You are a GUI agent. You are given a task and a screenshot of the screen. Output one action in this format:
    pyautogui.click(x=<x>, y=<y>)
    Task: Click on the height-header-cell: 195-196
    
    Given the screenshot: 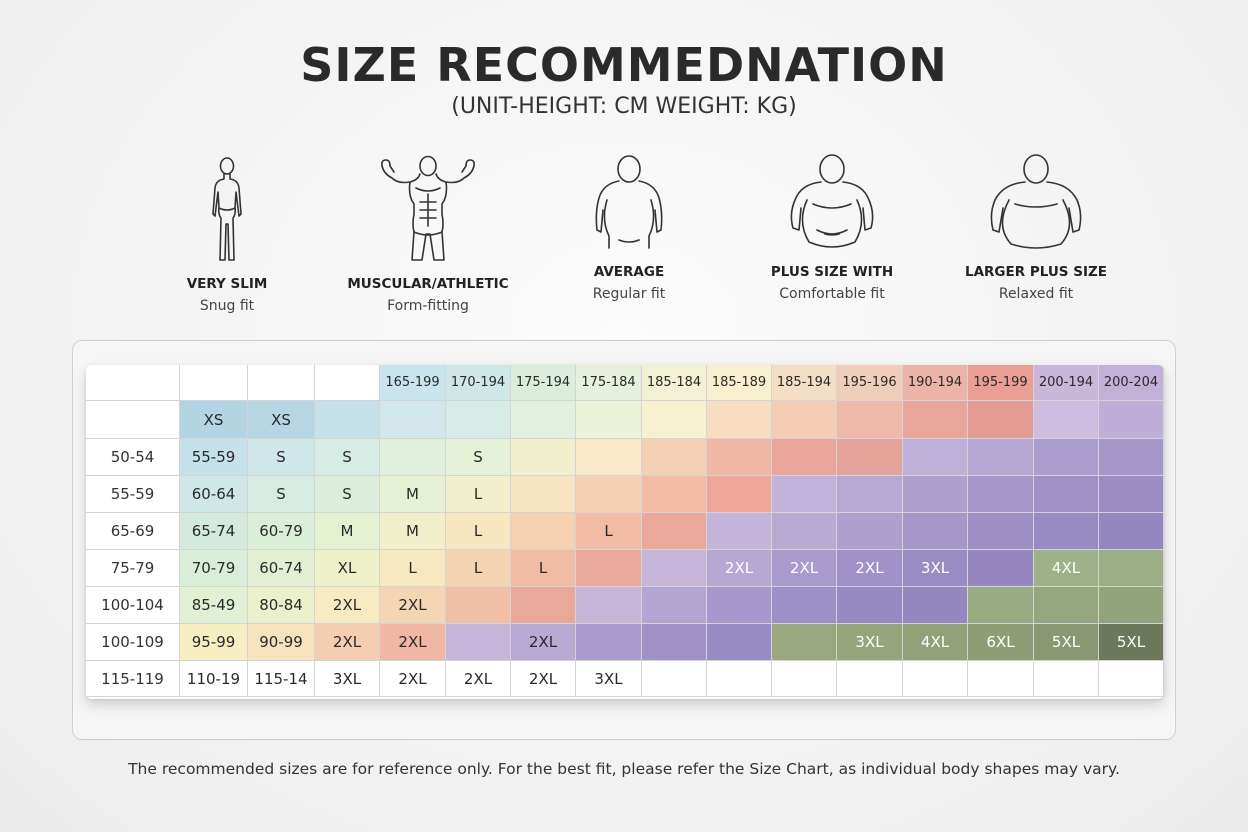 What is the action you would take?
    pyautogui.click(x=870, y=383)
    